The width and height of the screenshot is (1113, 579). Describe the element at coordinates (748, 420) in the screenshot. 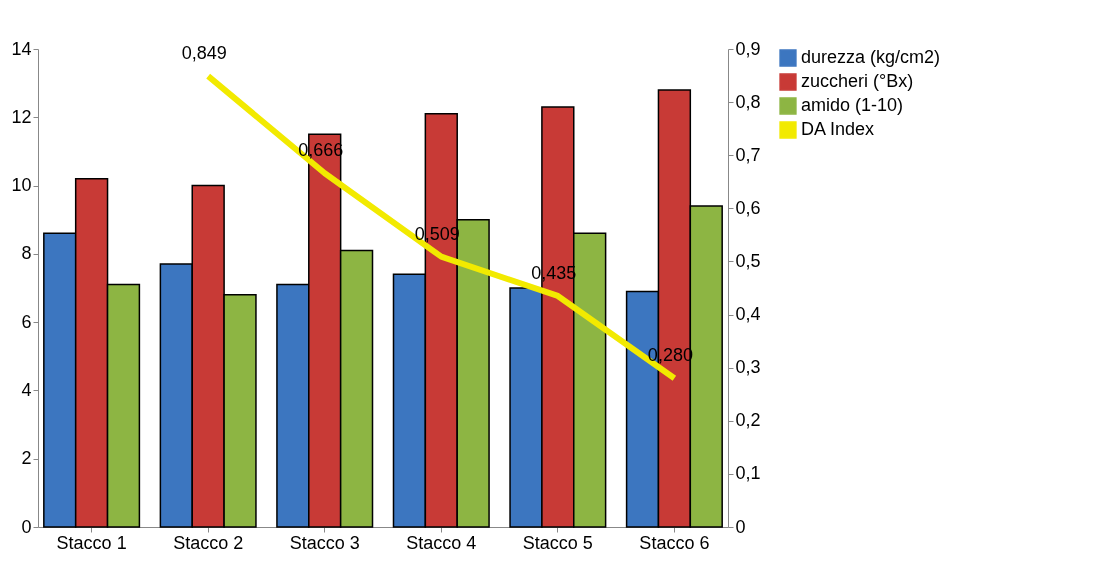

I see `y2-tick-label: 0,2` at that location.